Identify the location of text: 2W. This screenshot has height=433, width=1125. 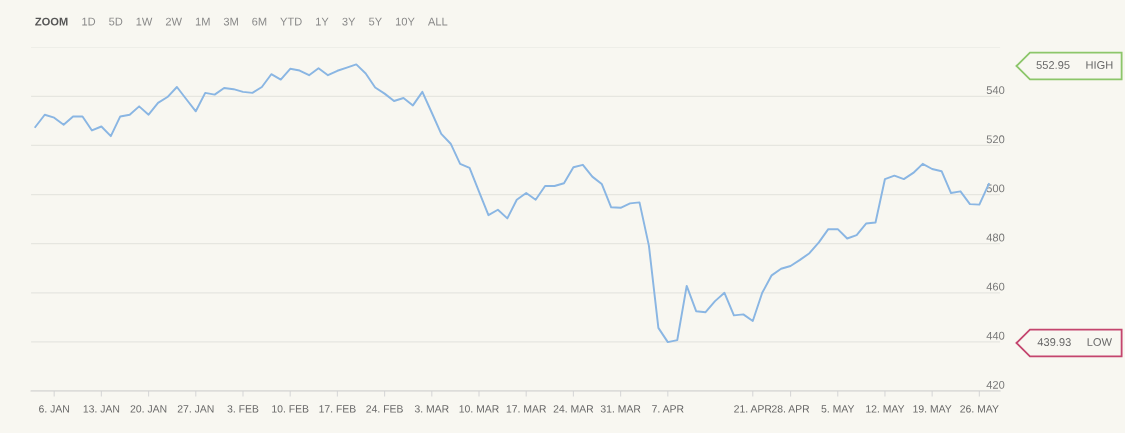
(173, 21).